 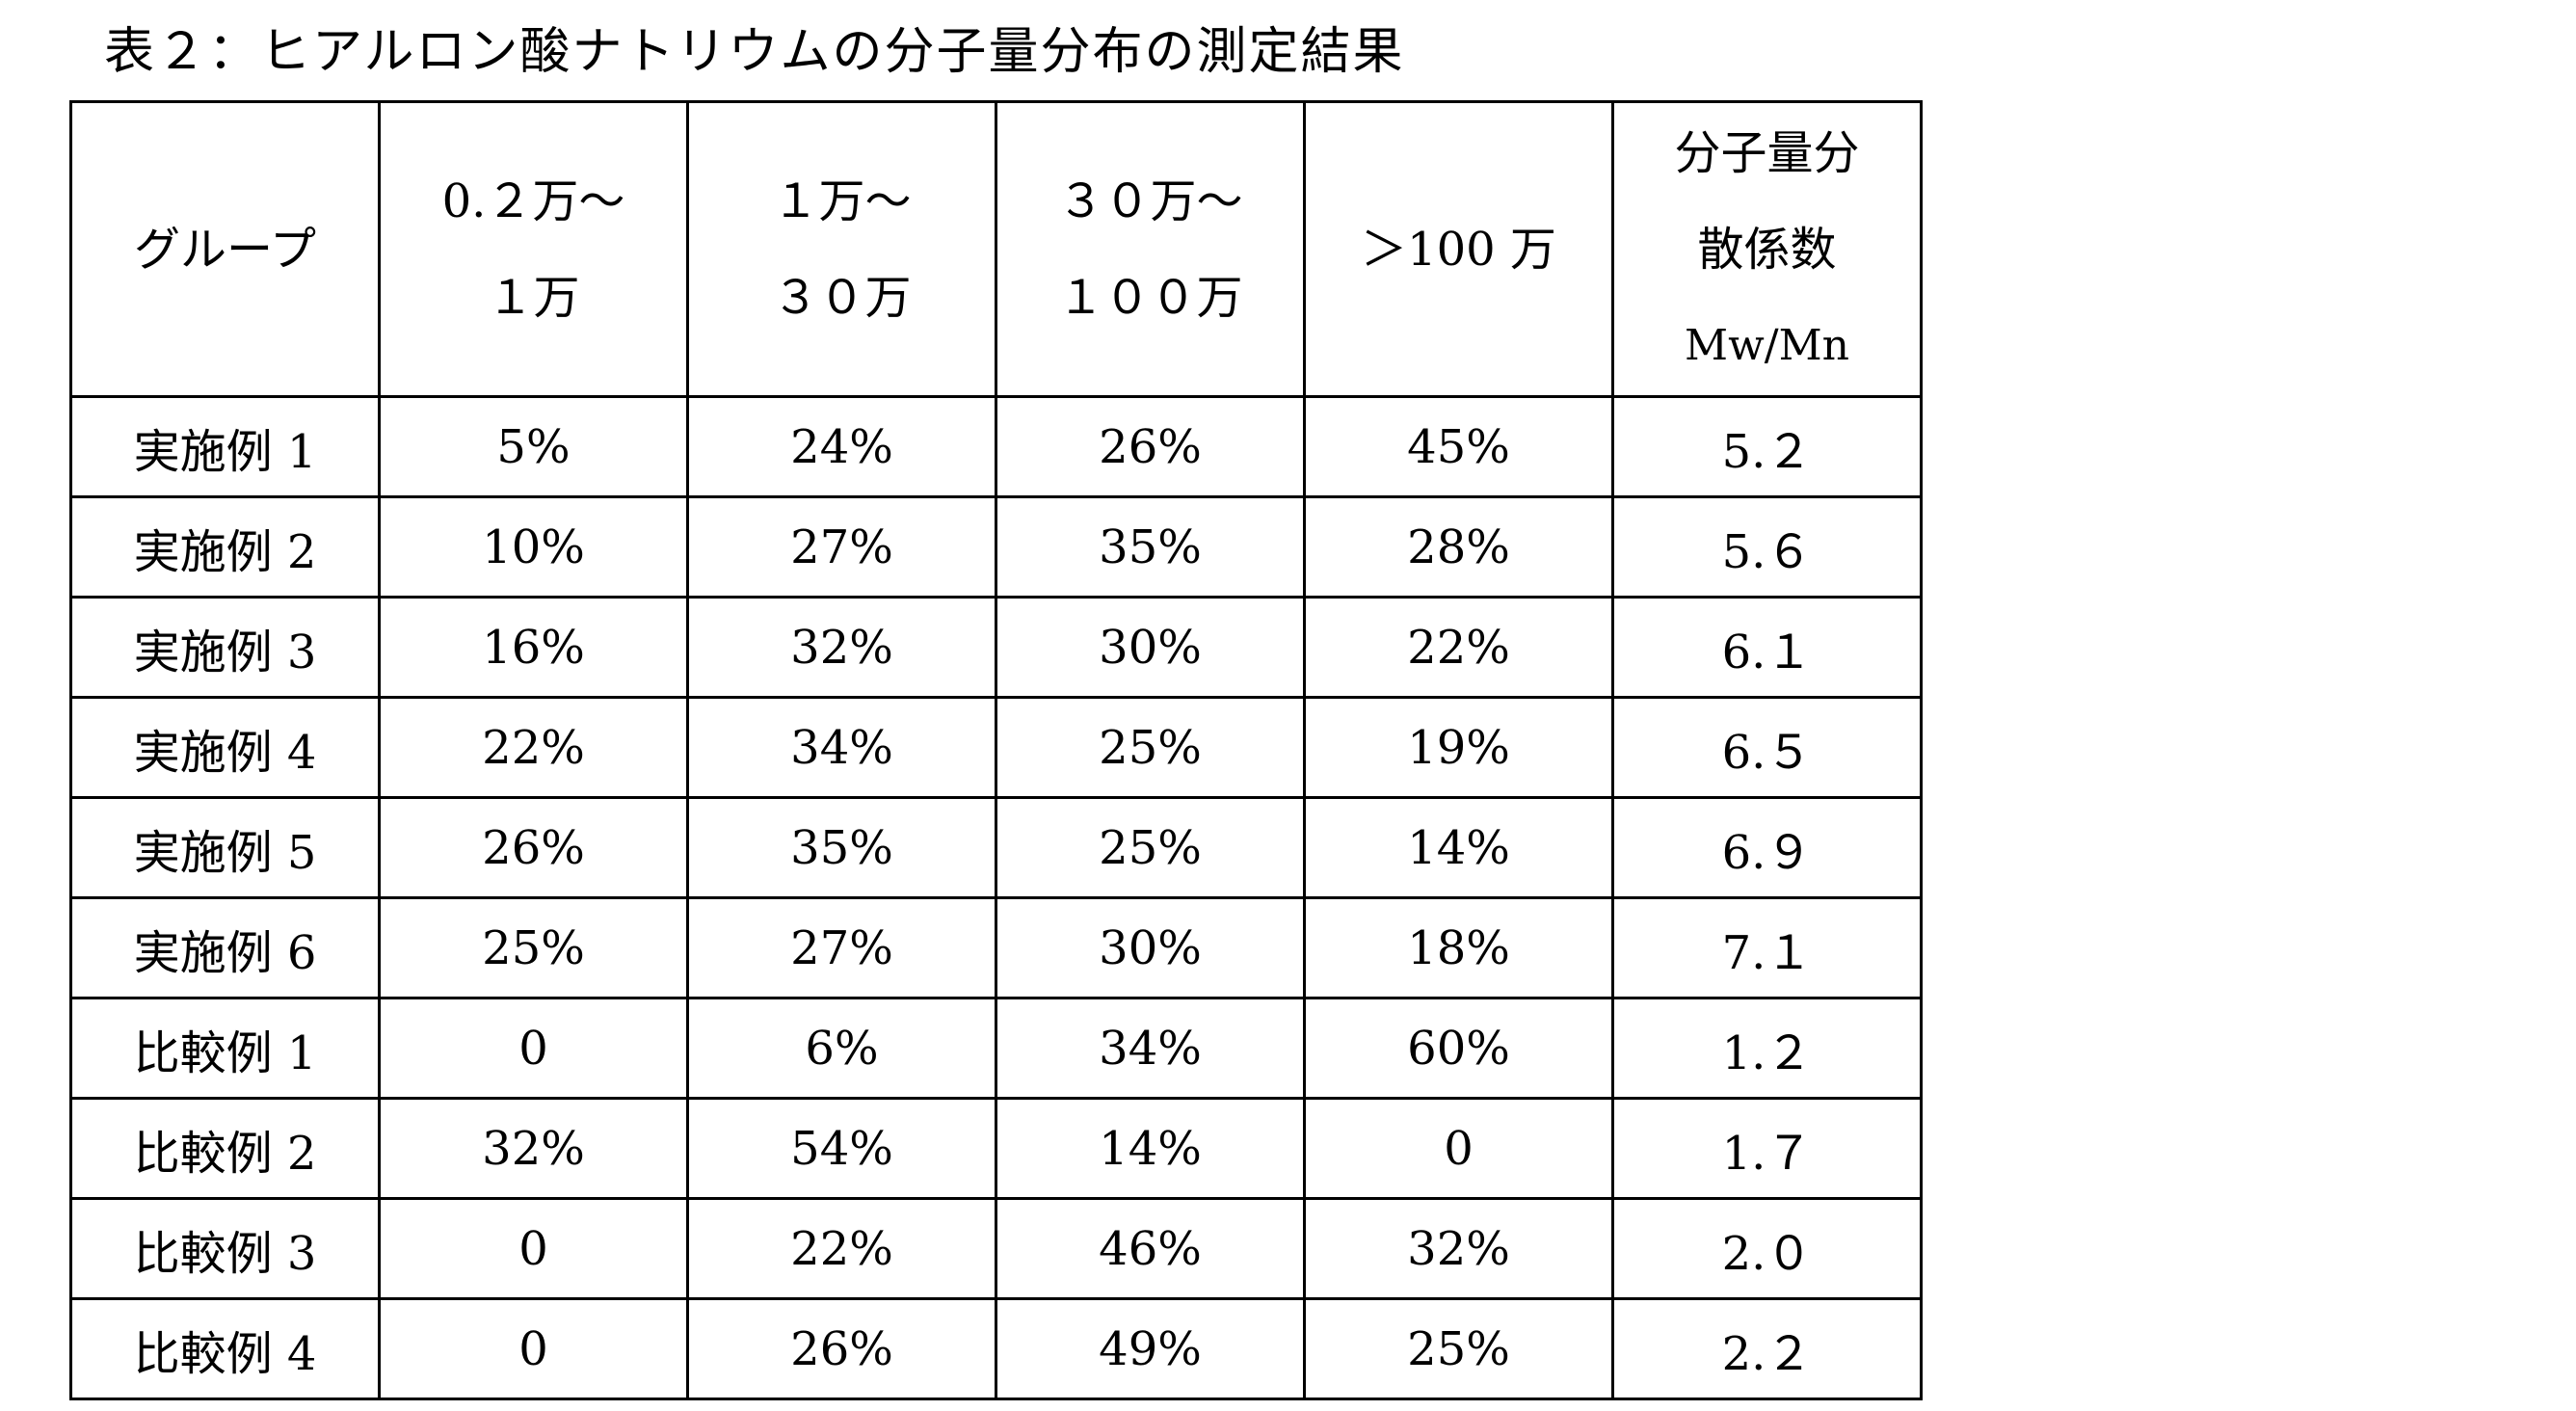 I want to click on header-line: 0.２万～, so click(x=533, y=201).